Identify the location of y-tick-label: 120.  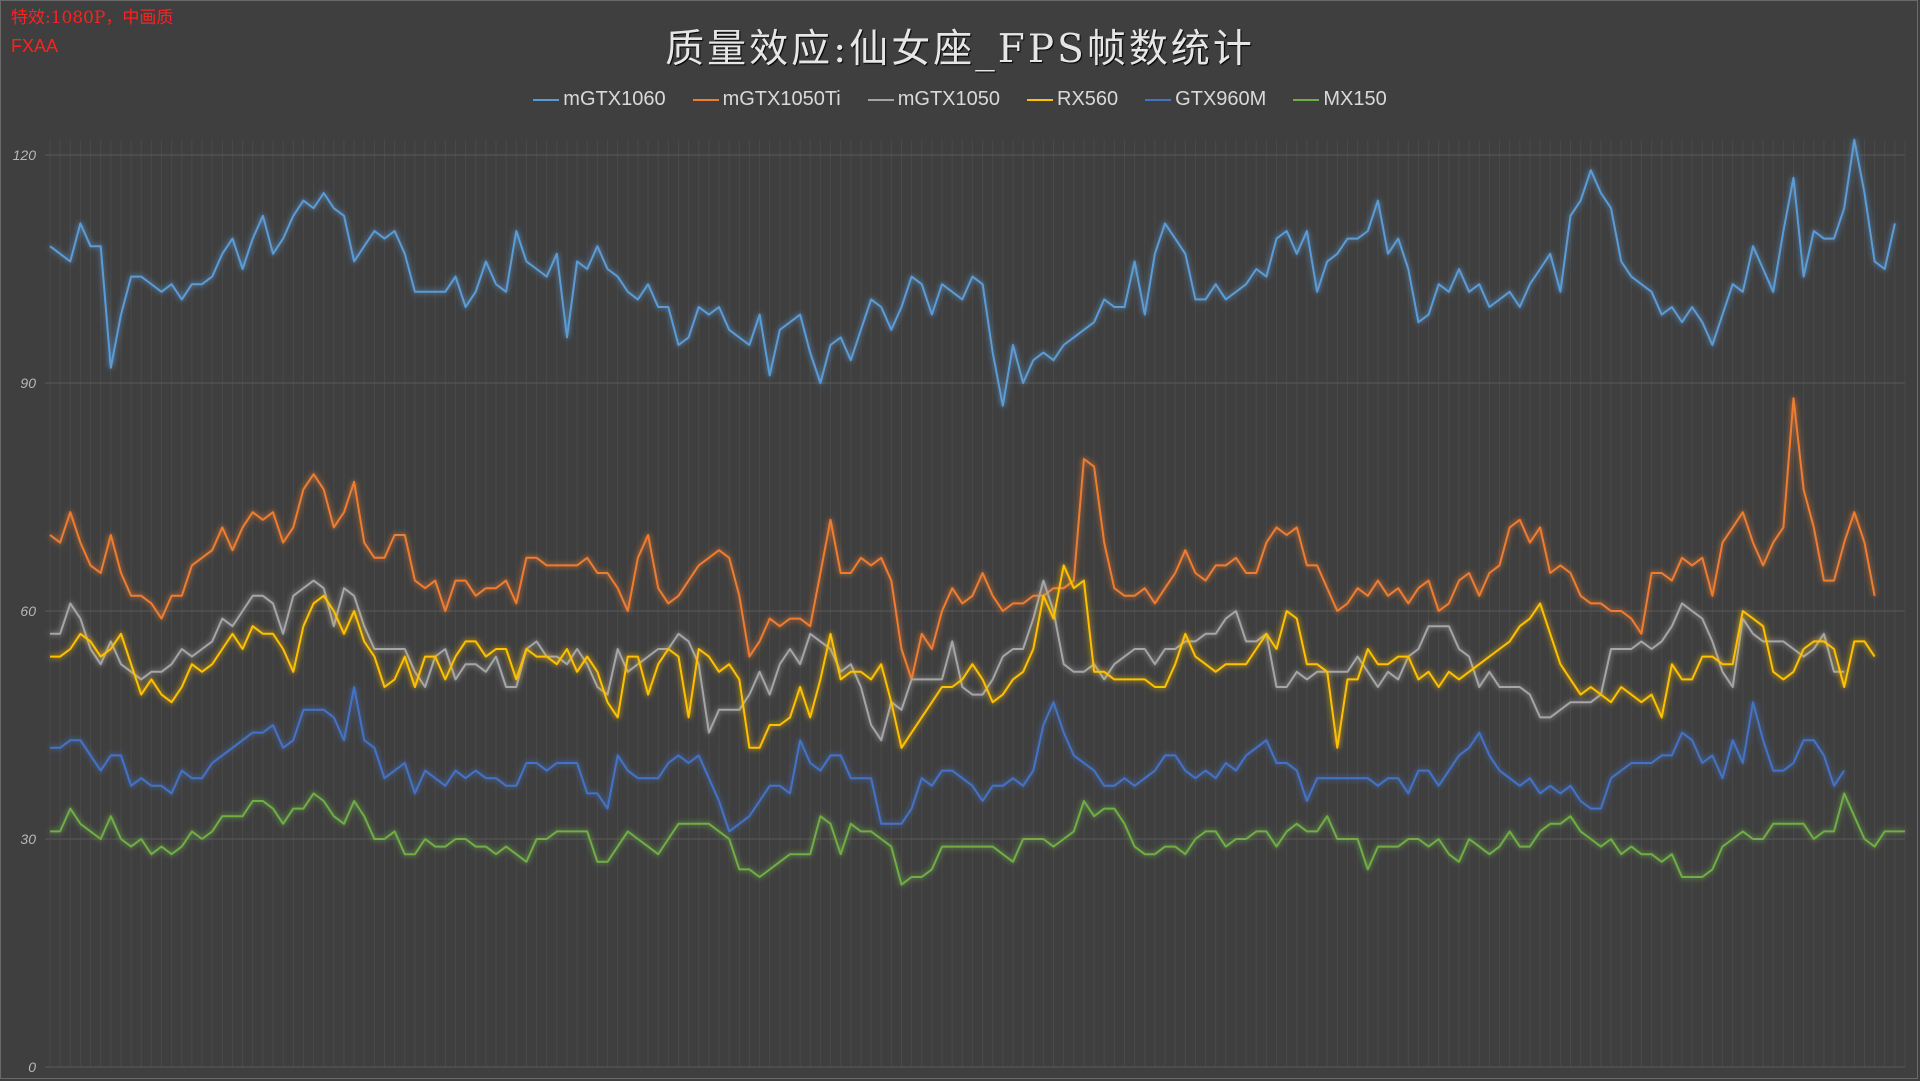
(25, 155).